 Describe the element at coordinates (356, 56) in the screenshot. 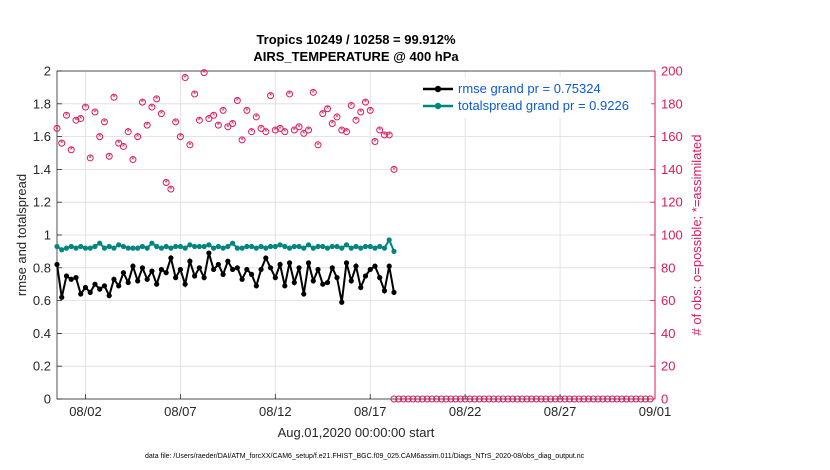

I see `chart-title-line2: AIRS_TEMPERATURE @ 400 hPa` at that location.